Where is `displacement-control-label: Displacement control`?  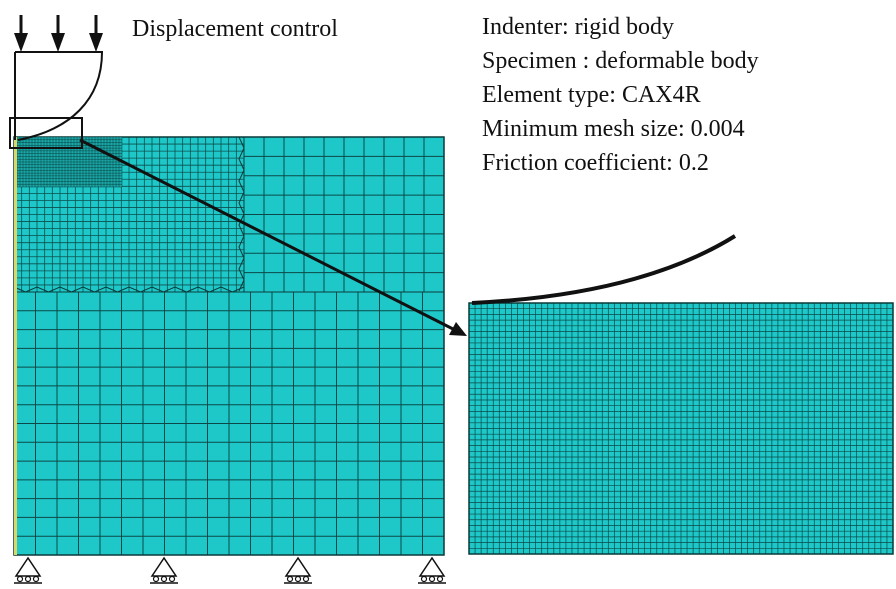 displacement-control-label: Displacement control is located at coordinates (235, 29).